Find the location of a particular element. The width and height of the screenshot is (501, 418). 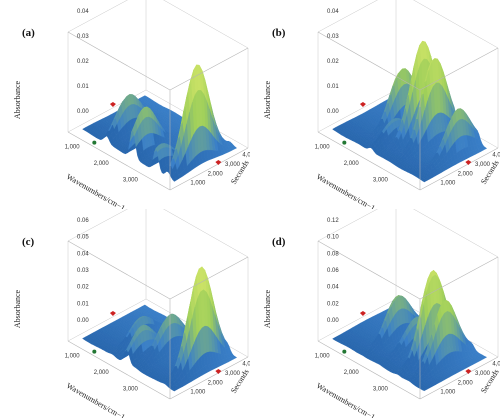

panel-label: (c) is located at coordinates (28, 242).